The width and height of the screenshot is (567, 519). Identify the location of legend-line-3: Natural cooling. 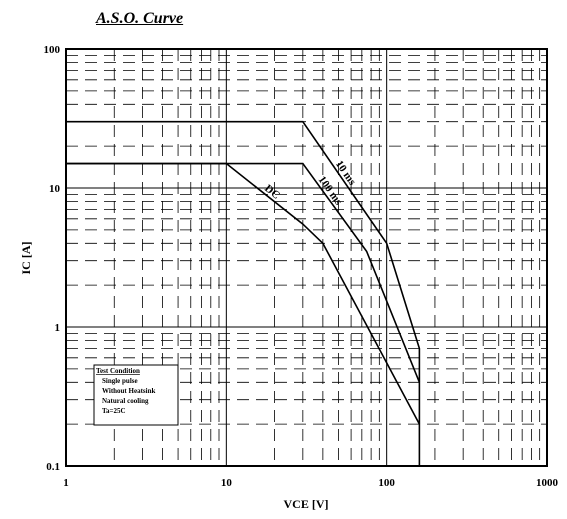
(125, 401).